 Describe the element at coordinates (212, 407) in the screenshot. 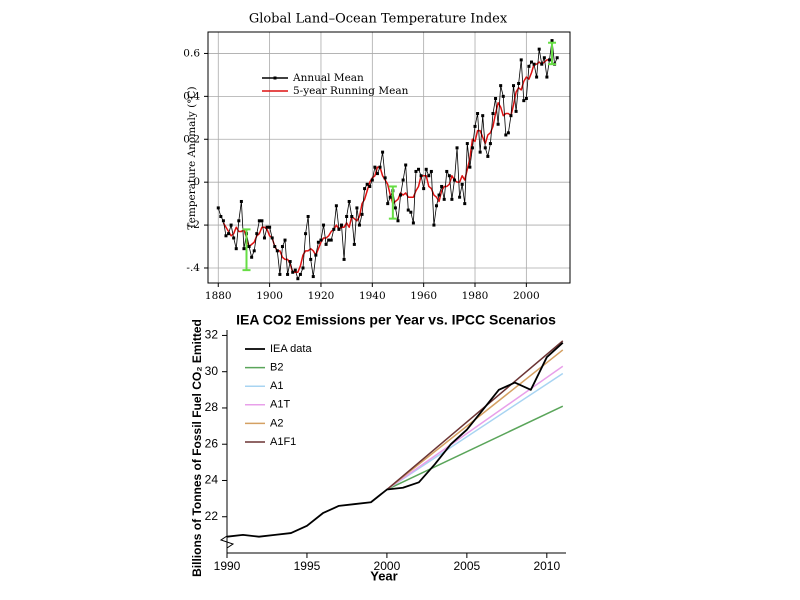

I see `y-tick-label: 28` at that location.